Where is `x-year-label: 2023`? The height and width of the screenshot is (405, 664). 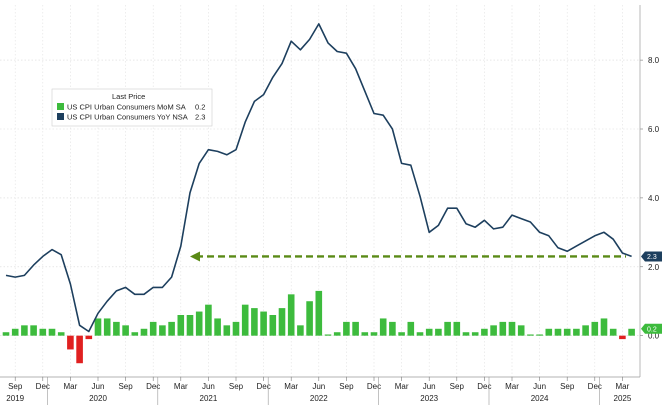 x-year-label: 2023 is located at coordinates (429, 398).